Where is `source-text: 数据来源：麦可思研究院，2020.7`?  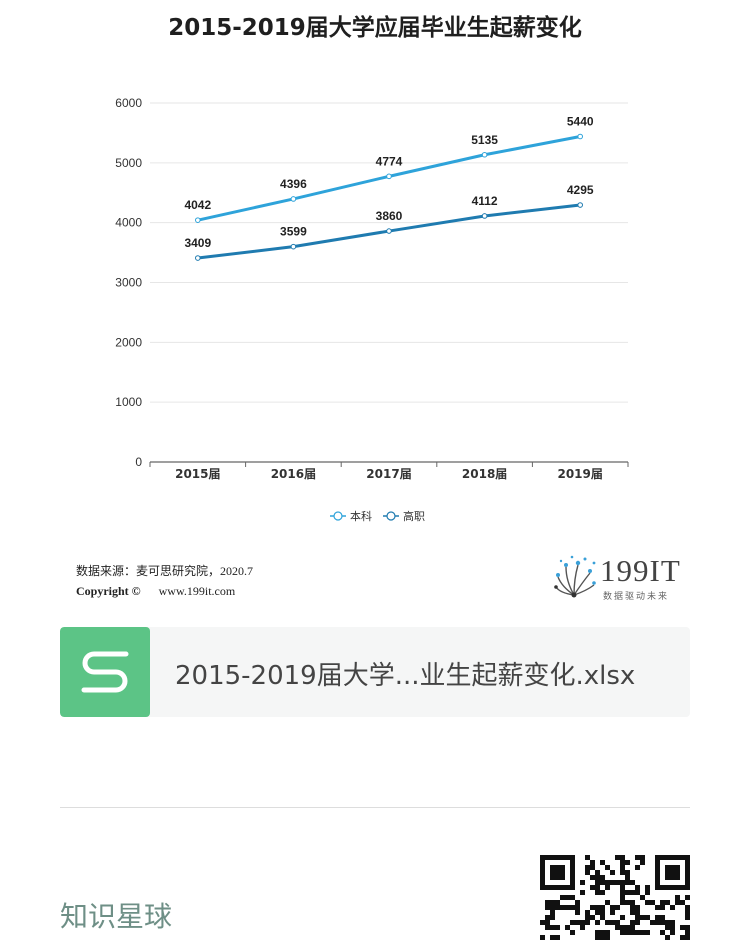
source-text: 数据来源：麦可思研究院，2020.7 is located at coordinates (165, 571).